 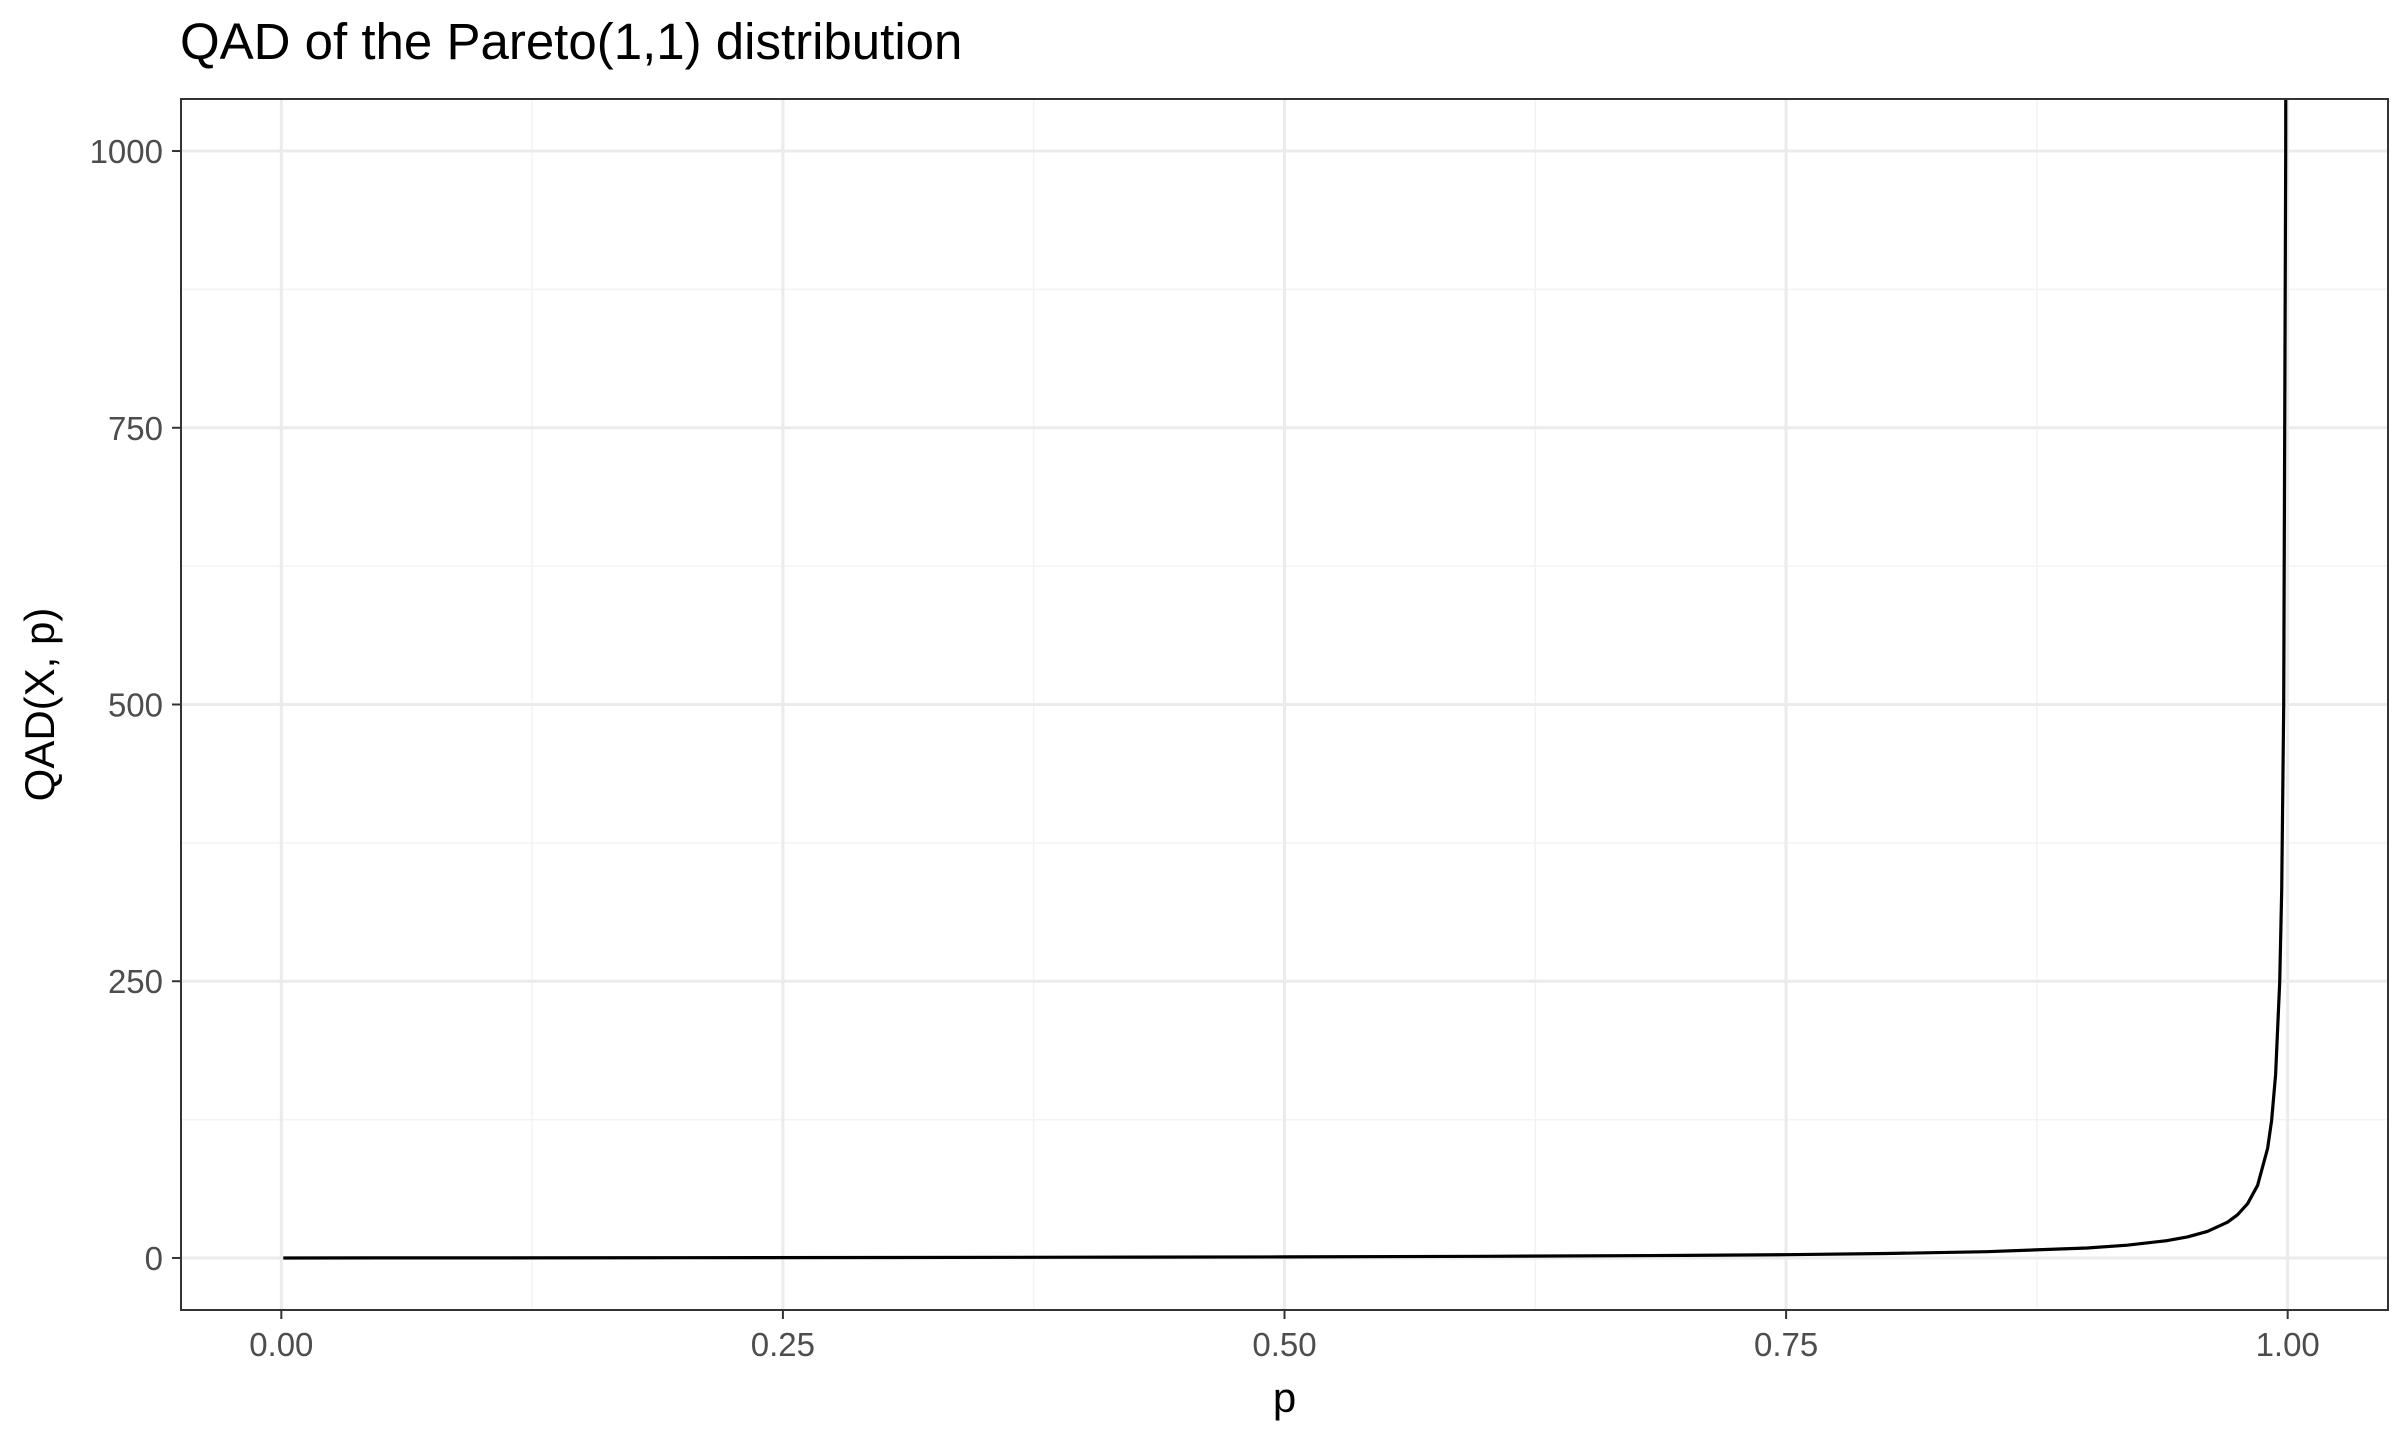 I want to click on y-tick-label: 500, so click(x=135, y=705).